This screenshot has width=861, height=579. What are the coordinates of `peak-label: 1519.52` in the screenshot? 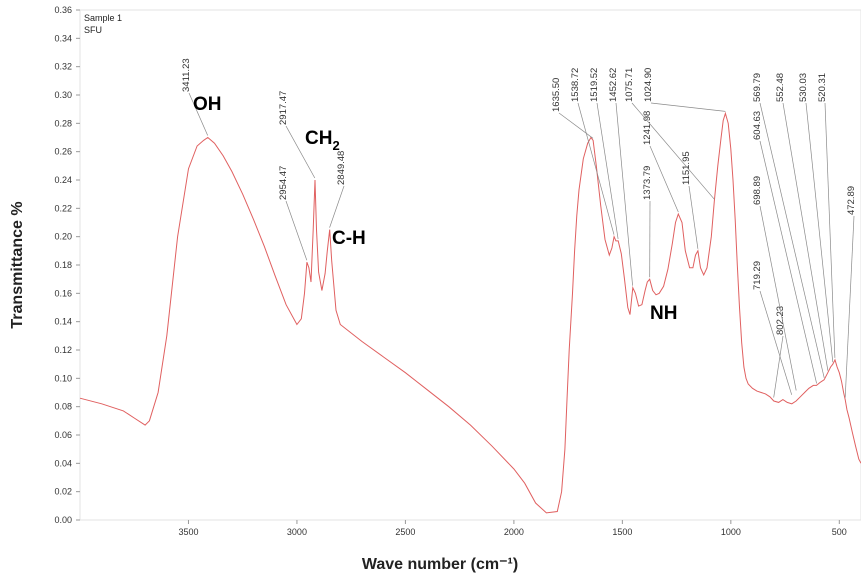 It's located at (594, 85).